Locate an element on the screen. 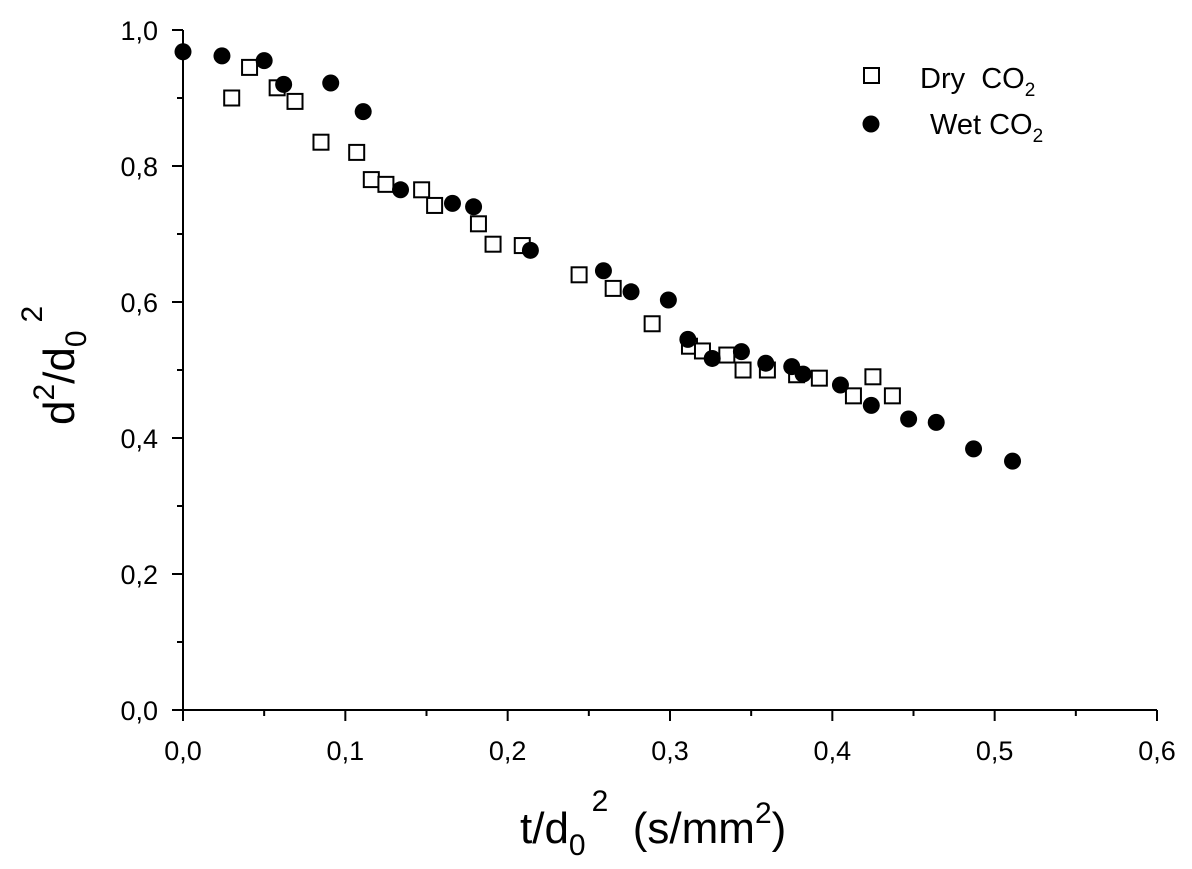 Image resolution: width=1192 pixels, height=869 pixels. x-tick-labels: 0,0 0,1 0,2 0,3 0,4 0,5 0,6 is located at coordinates (670, 751).